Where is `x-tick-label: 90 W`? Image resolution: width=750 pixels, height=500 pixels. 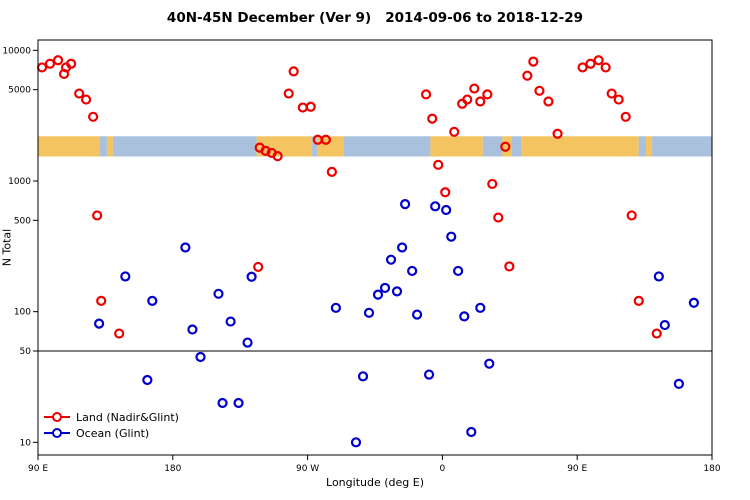 x-tick-label: 90 W is located at coordinates (307, 469).